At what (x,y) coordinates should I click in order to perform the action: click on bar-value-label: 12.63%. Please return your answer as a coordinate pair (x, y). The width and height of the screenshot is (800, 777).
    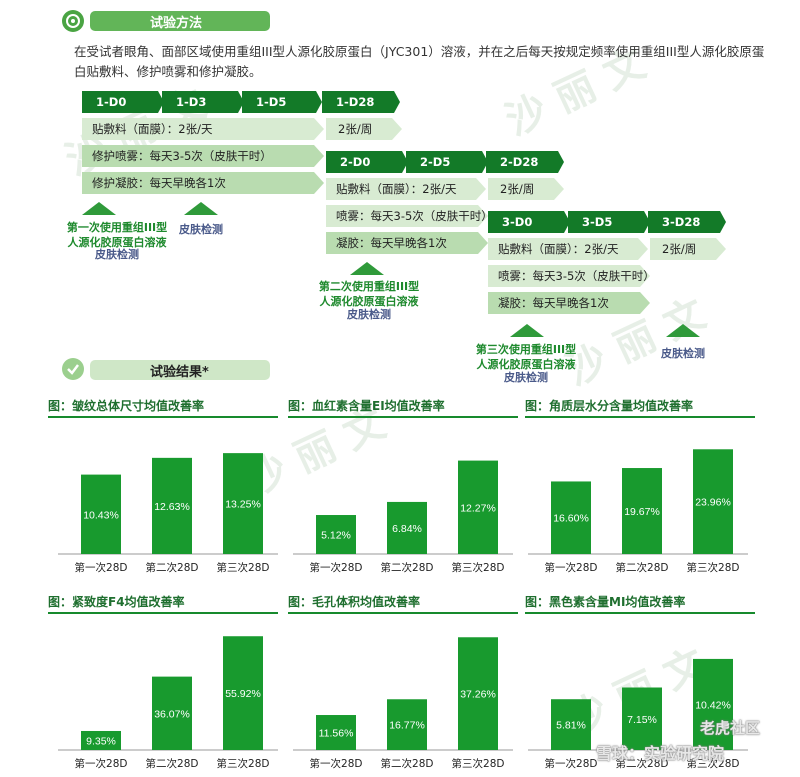
    Looking at the image, I should click on (172, 507).